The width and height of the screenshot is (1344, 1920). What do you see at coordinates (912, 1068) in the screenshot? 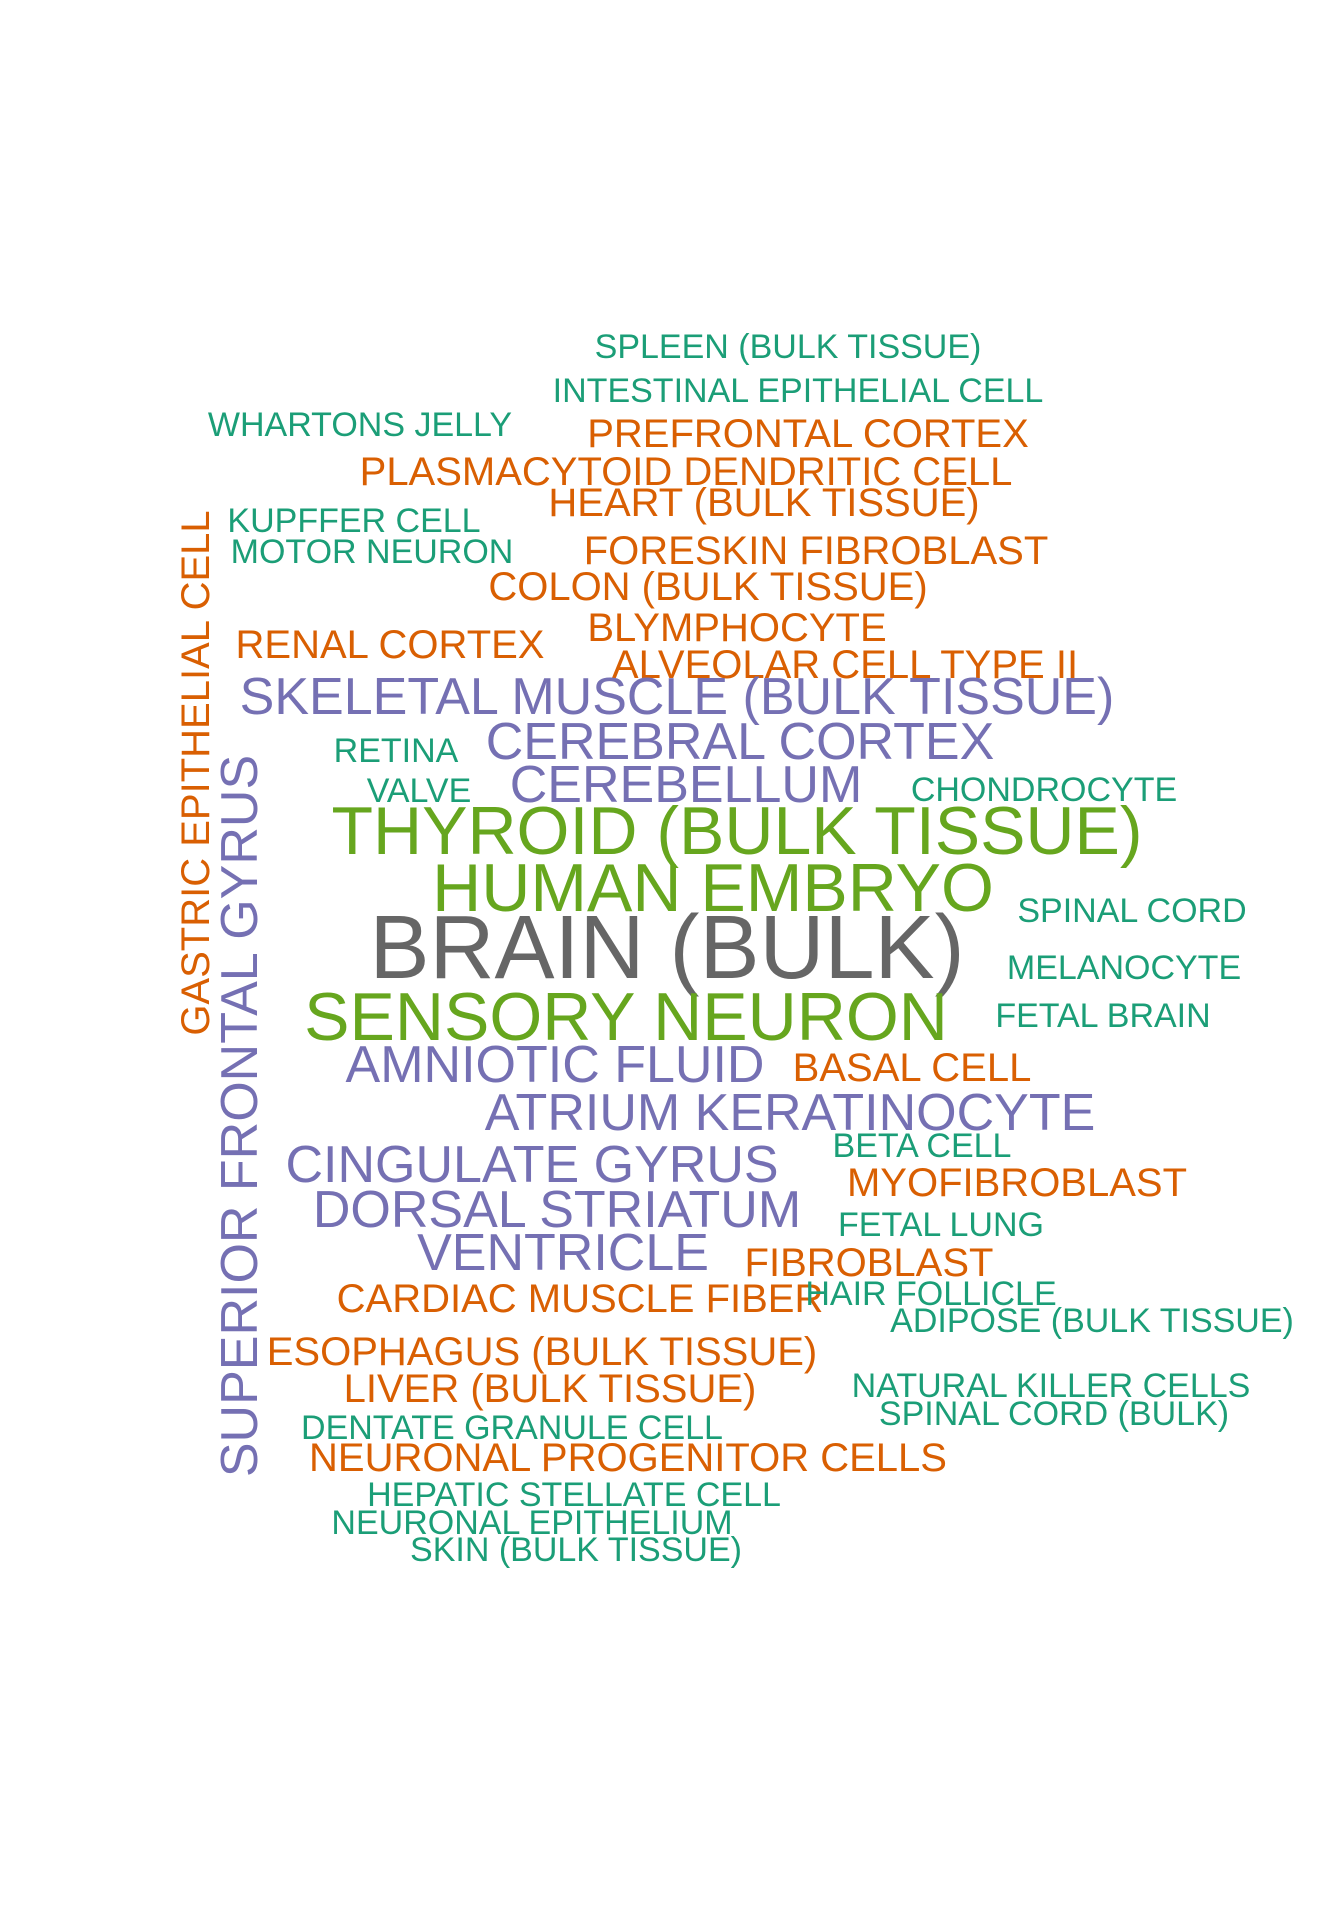
I see `word-basal-cell: BASAL CELL` at bounding box center [912, 1068].